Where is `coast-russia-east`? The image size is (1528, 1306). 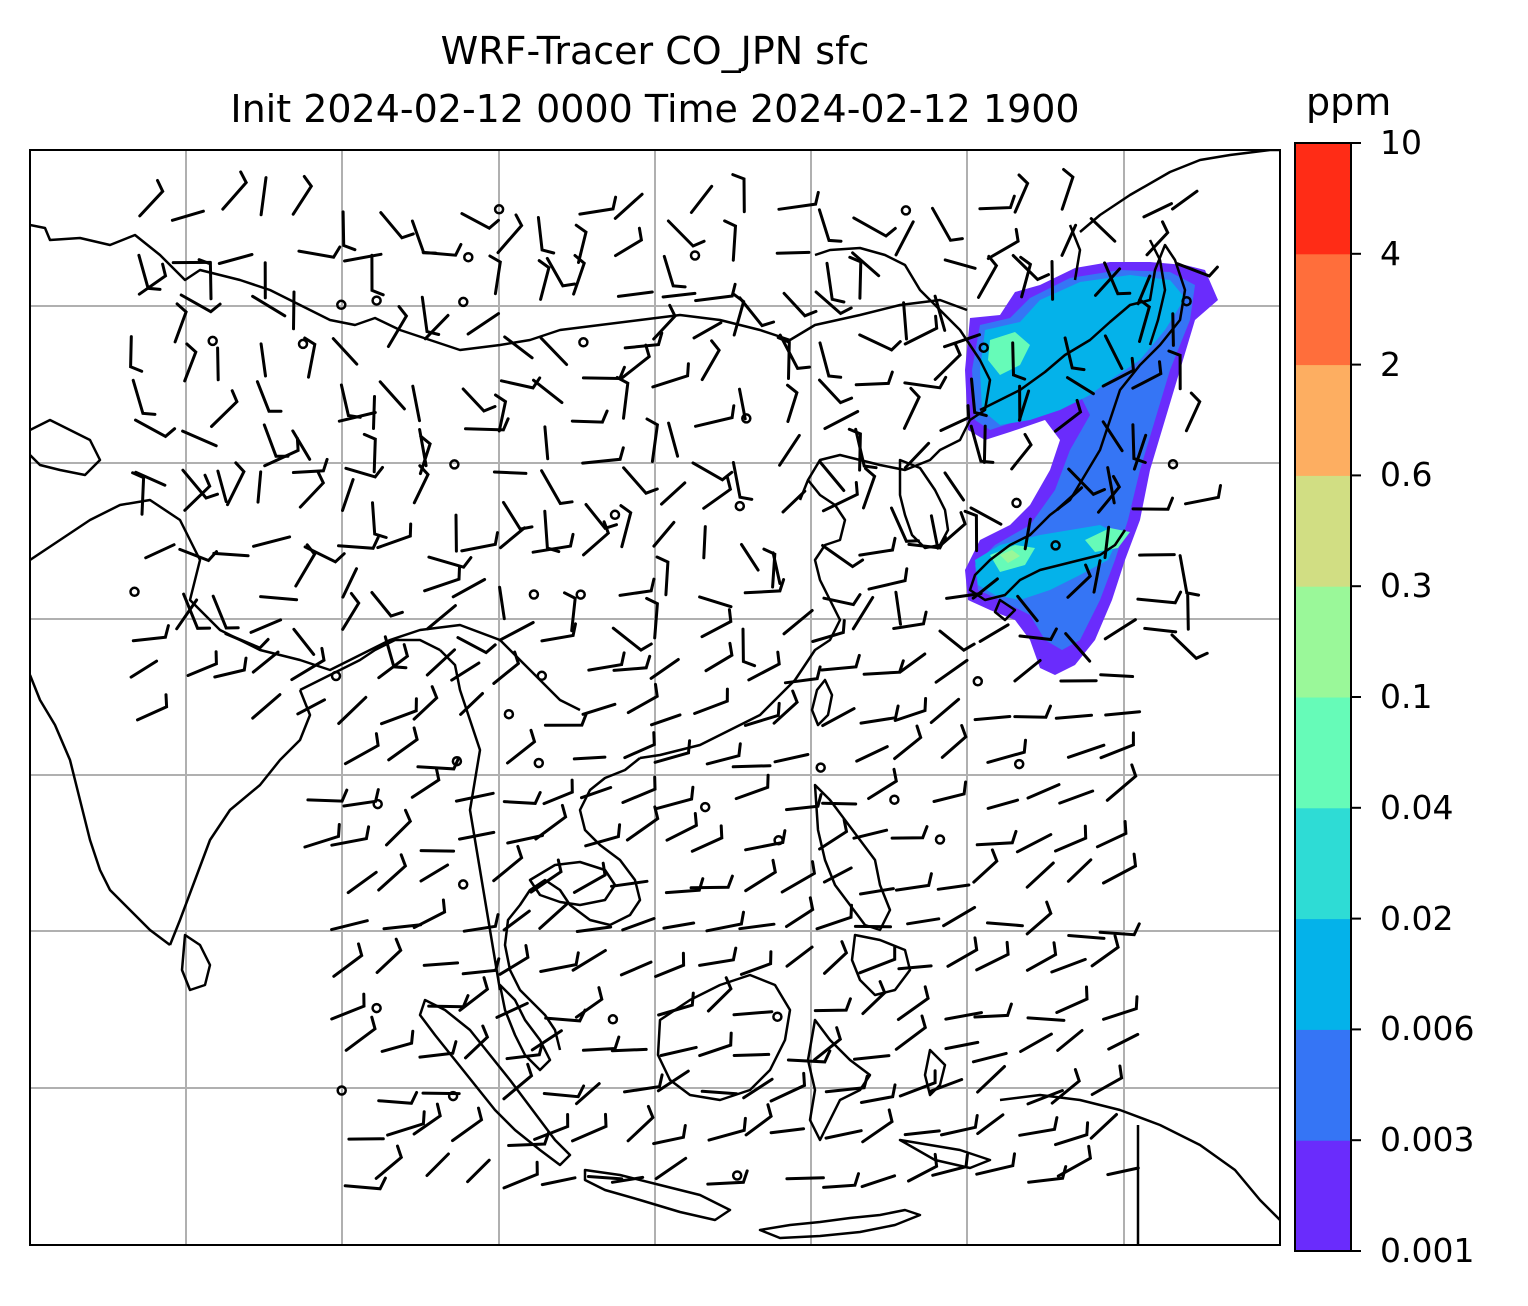 coast-russia-east is located at coordinates (1179, 191).